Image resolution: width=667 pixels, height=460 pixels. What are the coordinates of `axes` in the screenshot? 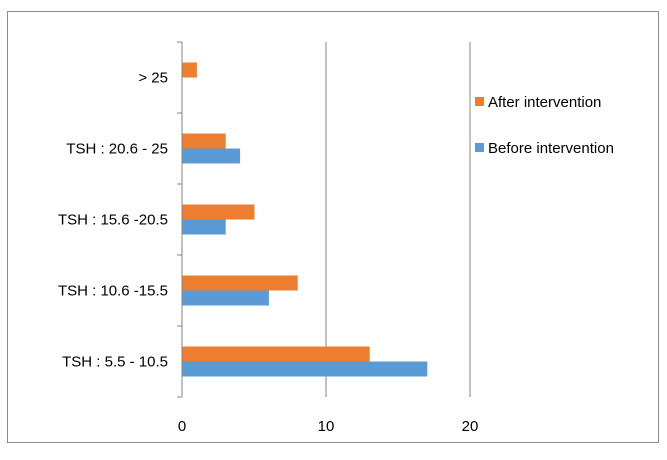 It's located at (180, 219).